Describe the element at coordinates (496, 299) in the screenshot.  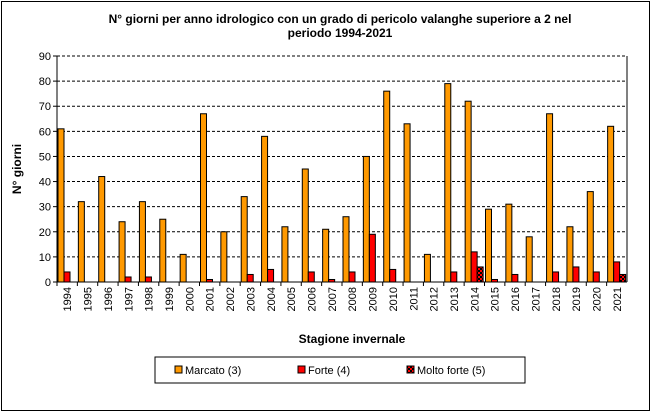
I see `x-tick-label: 2015` at that location.